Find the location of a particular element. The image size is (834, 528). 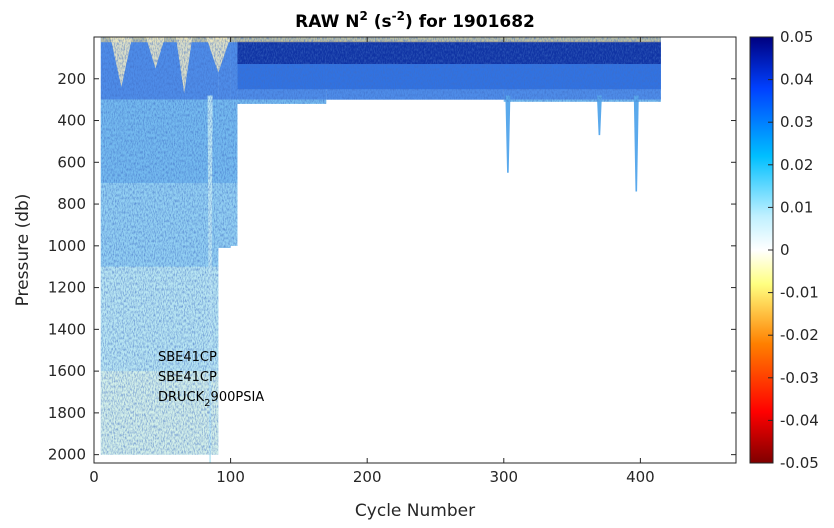

y-tick-label-8: 1800 is located at coordinates (67, 413).